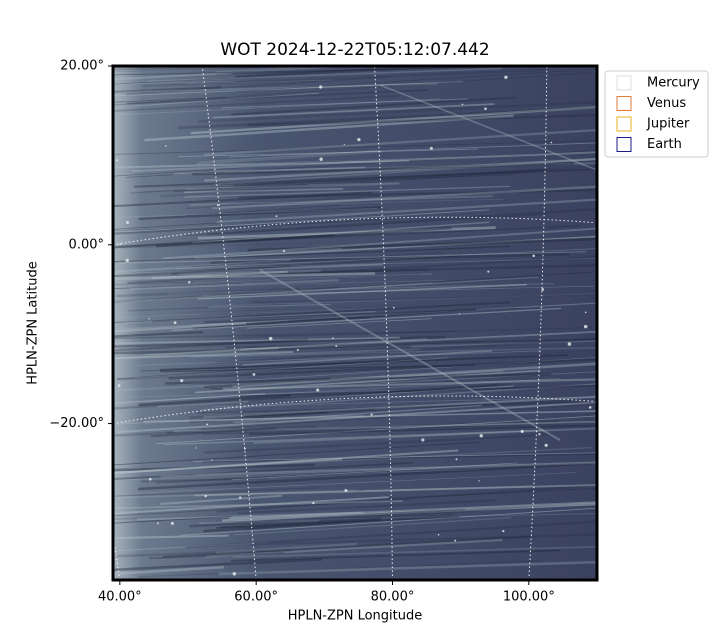 This screenshot has height=644, width=720. What do you see at coordinates (529, 597) in the screenshot?
I see `x-tick-label: 100.00°` at bounding box center [529, 597].